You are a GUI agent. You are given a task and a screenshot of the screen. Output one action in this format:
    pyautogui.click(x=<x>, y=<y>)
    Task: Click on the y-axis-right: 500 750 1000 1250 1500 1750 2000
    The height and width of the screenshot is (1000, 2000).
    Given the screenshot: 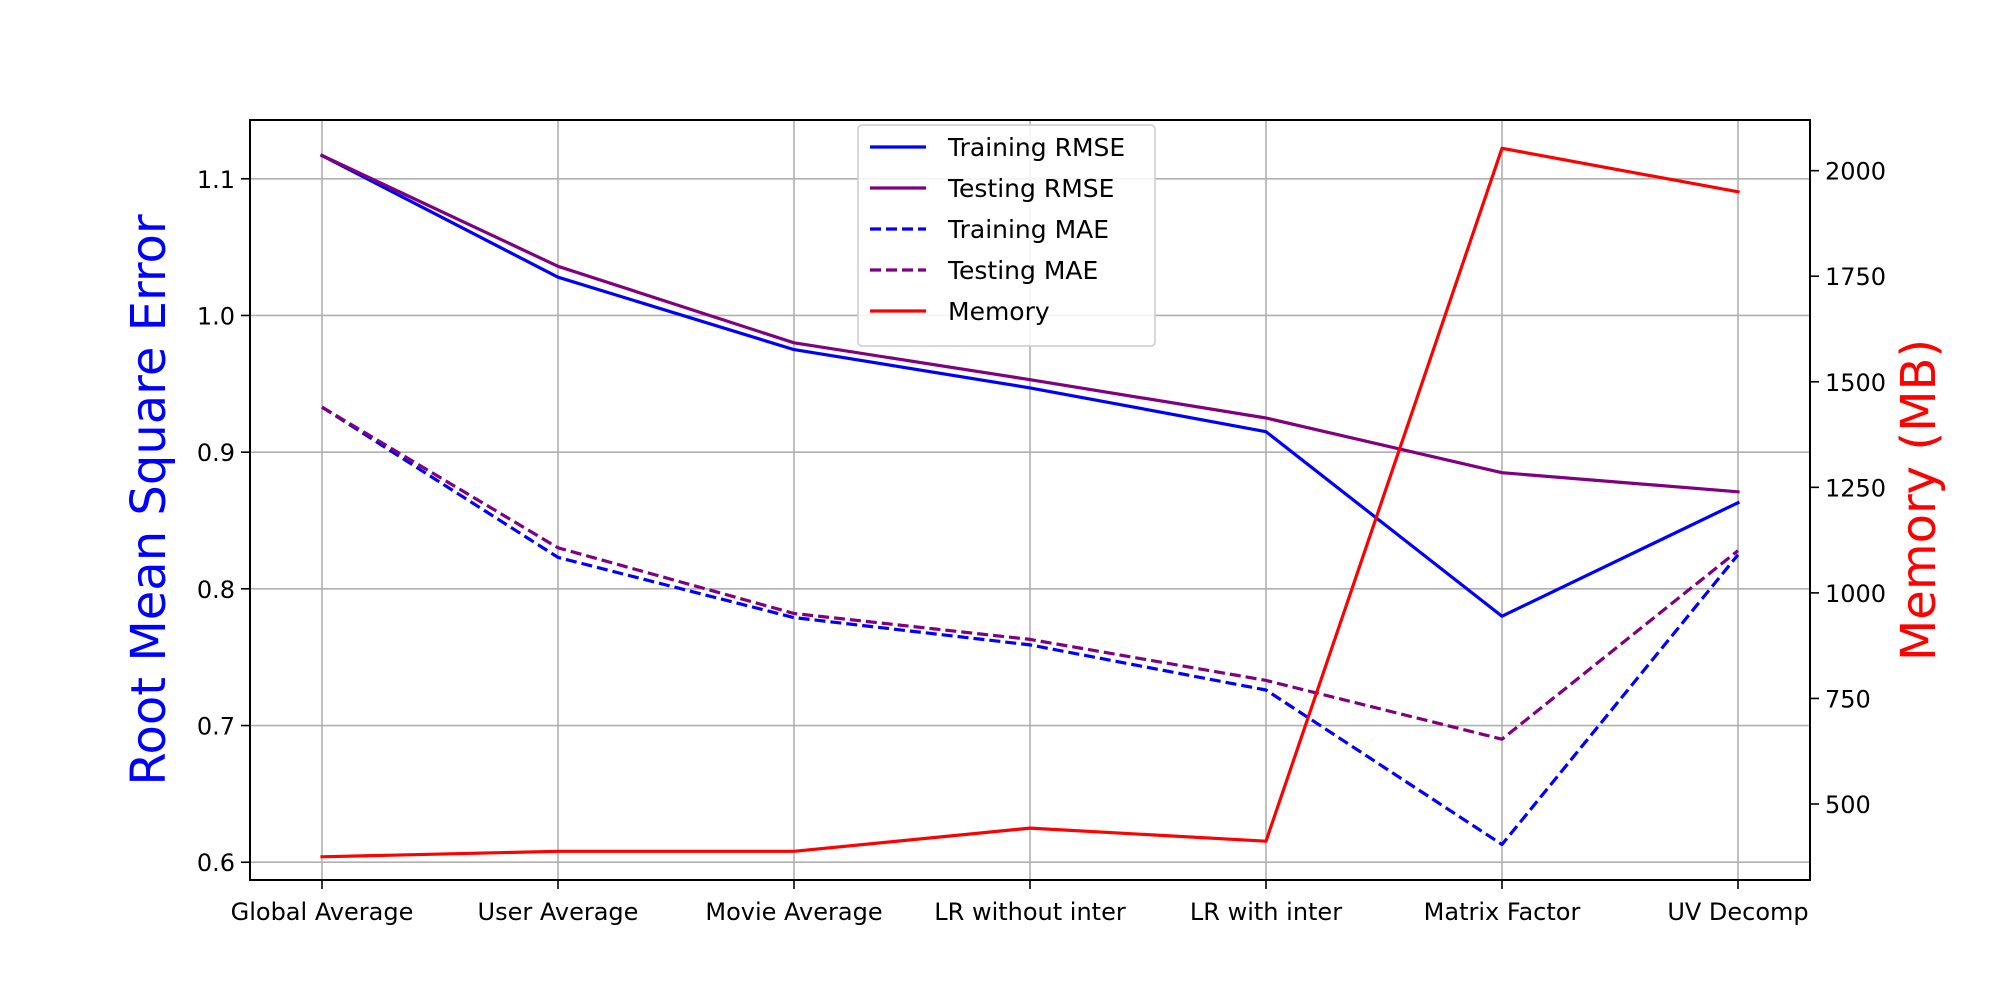 What is the action you would take?
    pyautogui.click(x=1848, y=488)
    